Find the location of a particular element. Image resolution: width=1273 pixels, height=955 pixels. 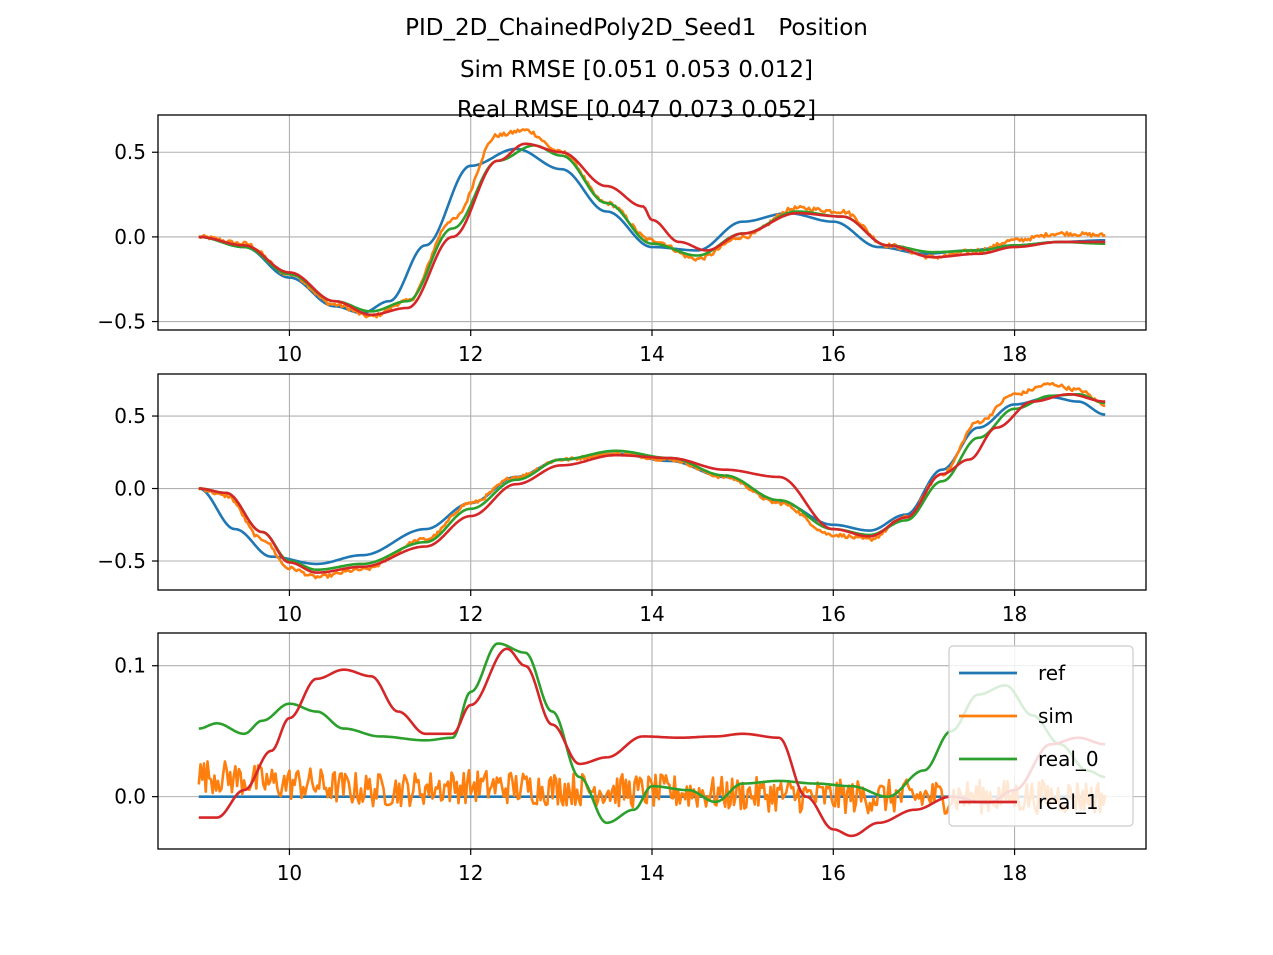

legend: ref sim real_0 real_1 is located at coordinates (1041, 736).